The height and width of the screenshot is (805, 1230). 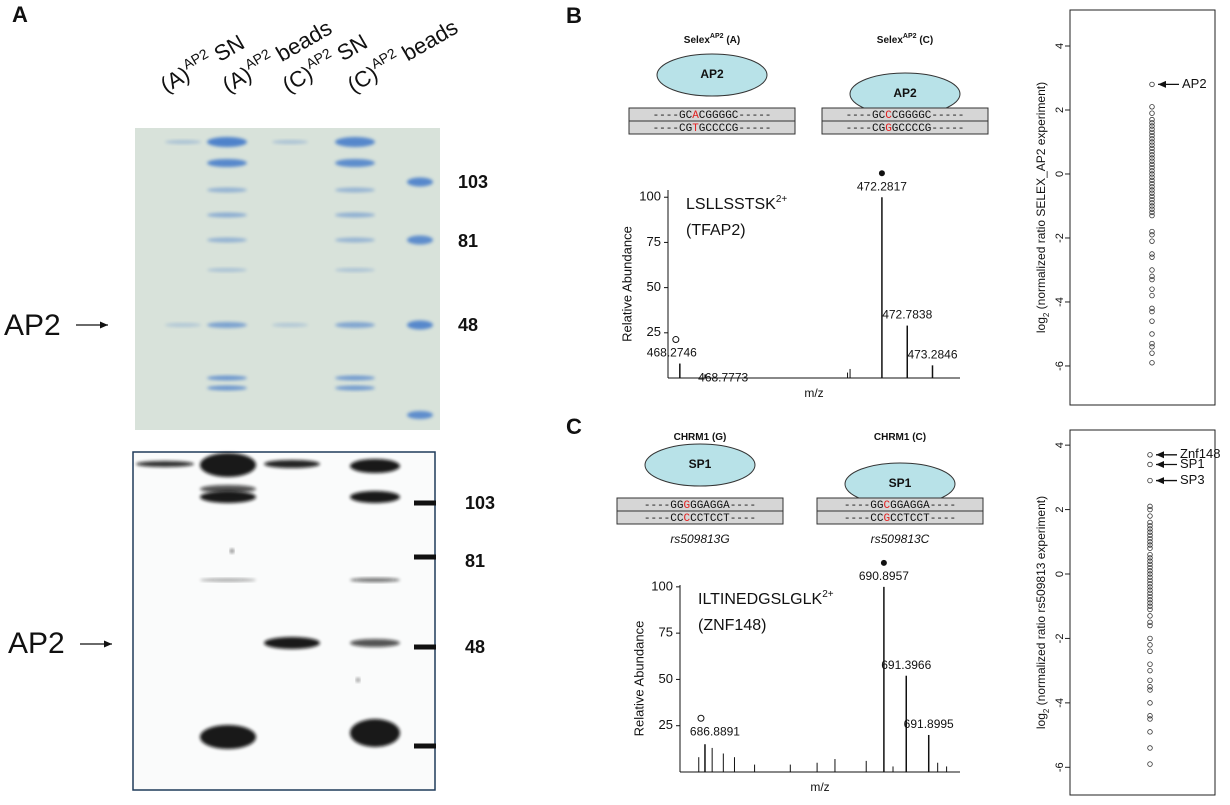 I want to click on protein-label: (TFAP2), so click(x=716, y=230).